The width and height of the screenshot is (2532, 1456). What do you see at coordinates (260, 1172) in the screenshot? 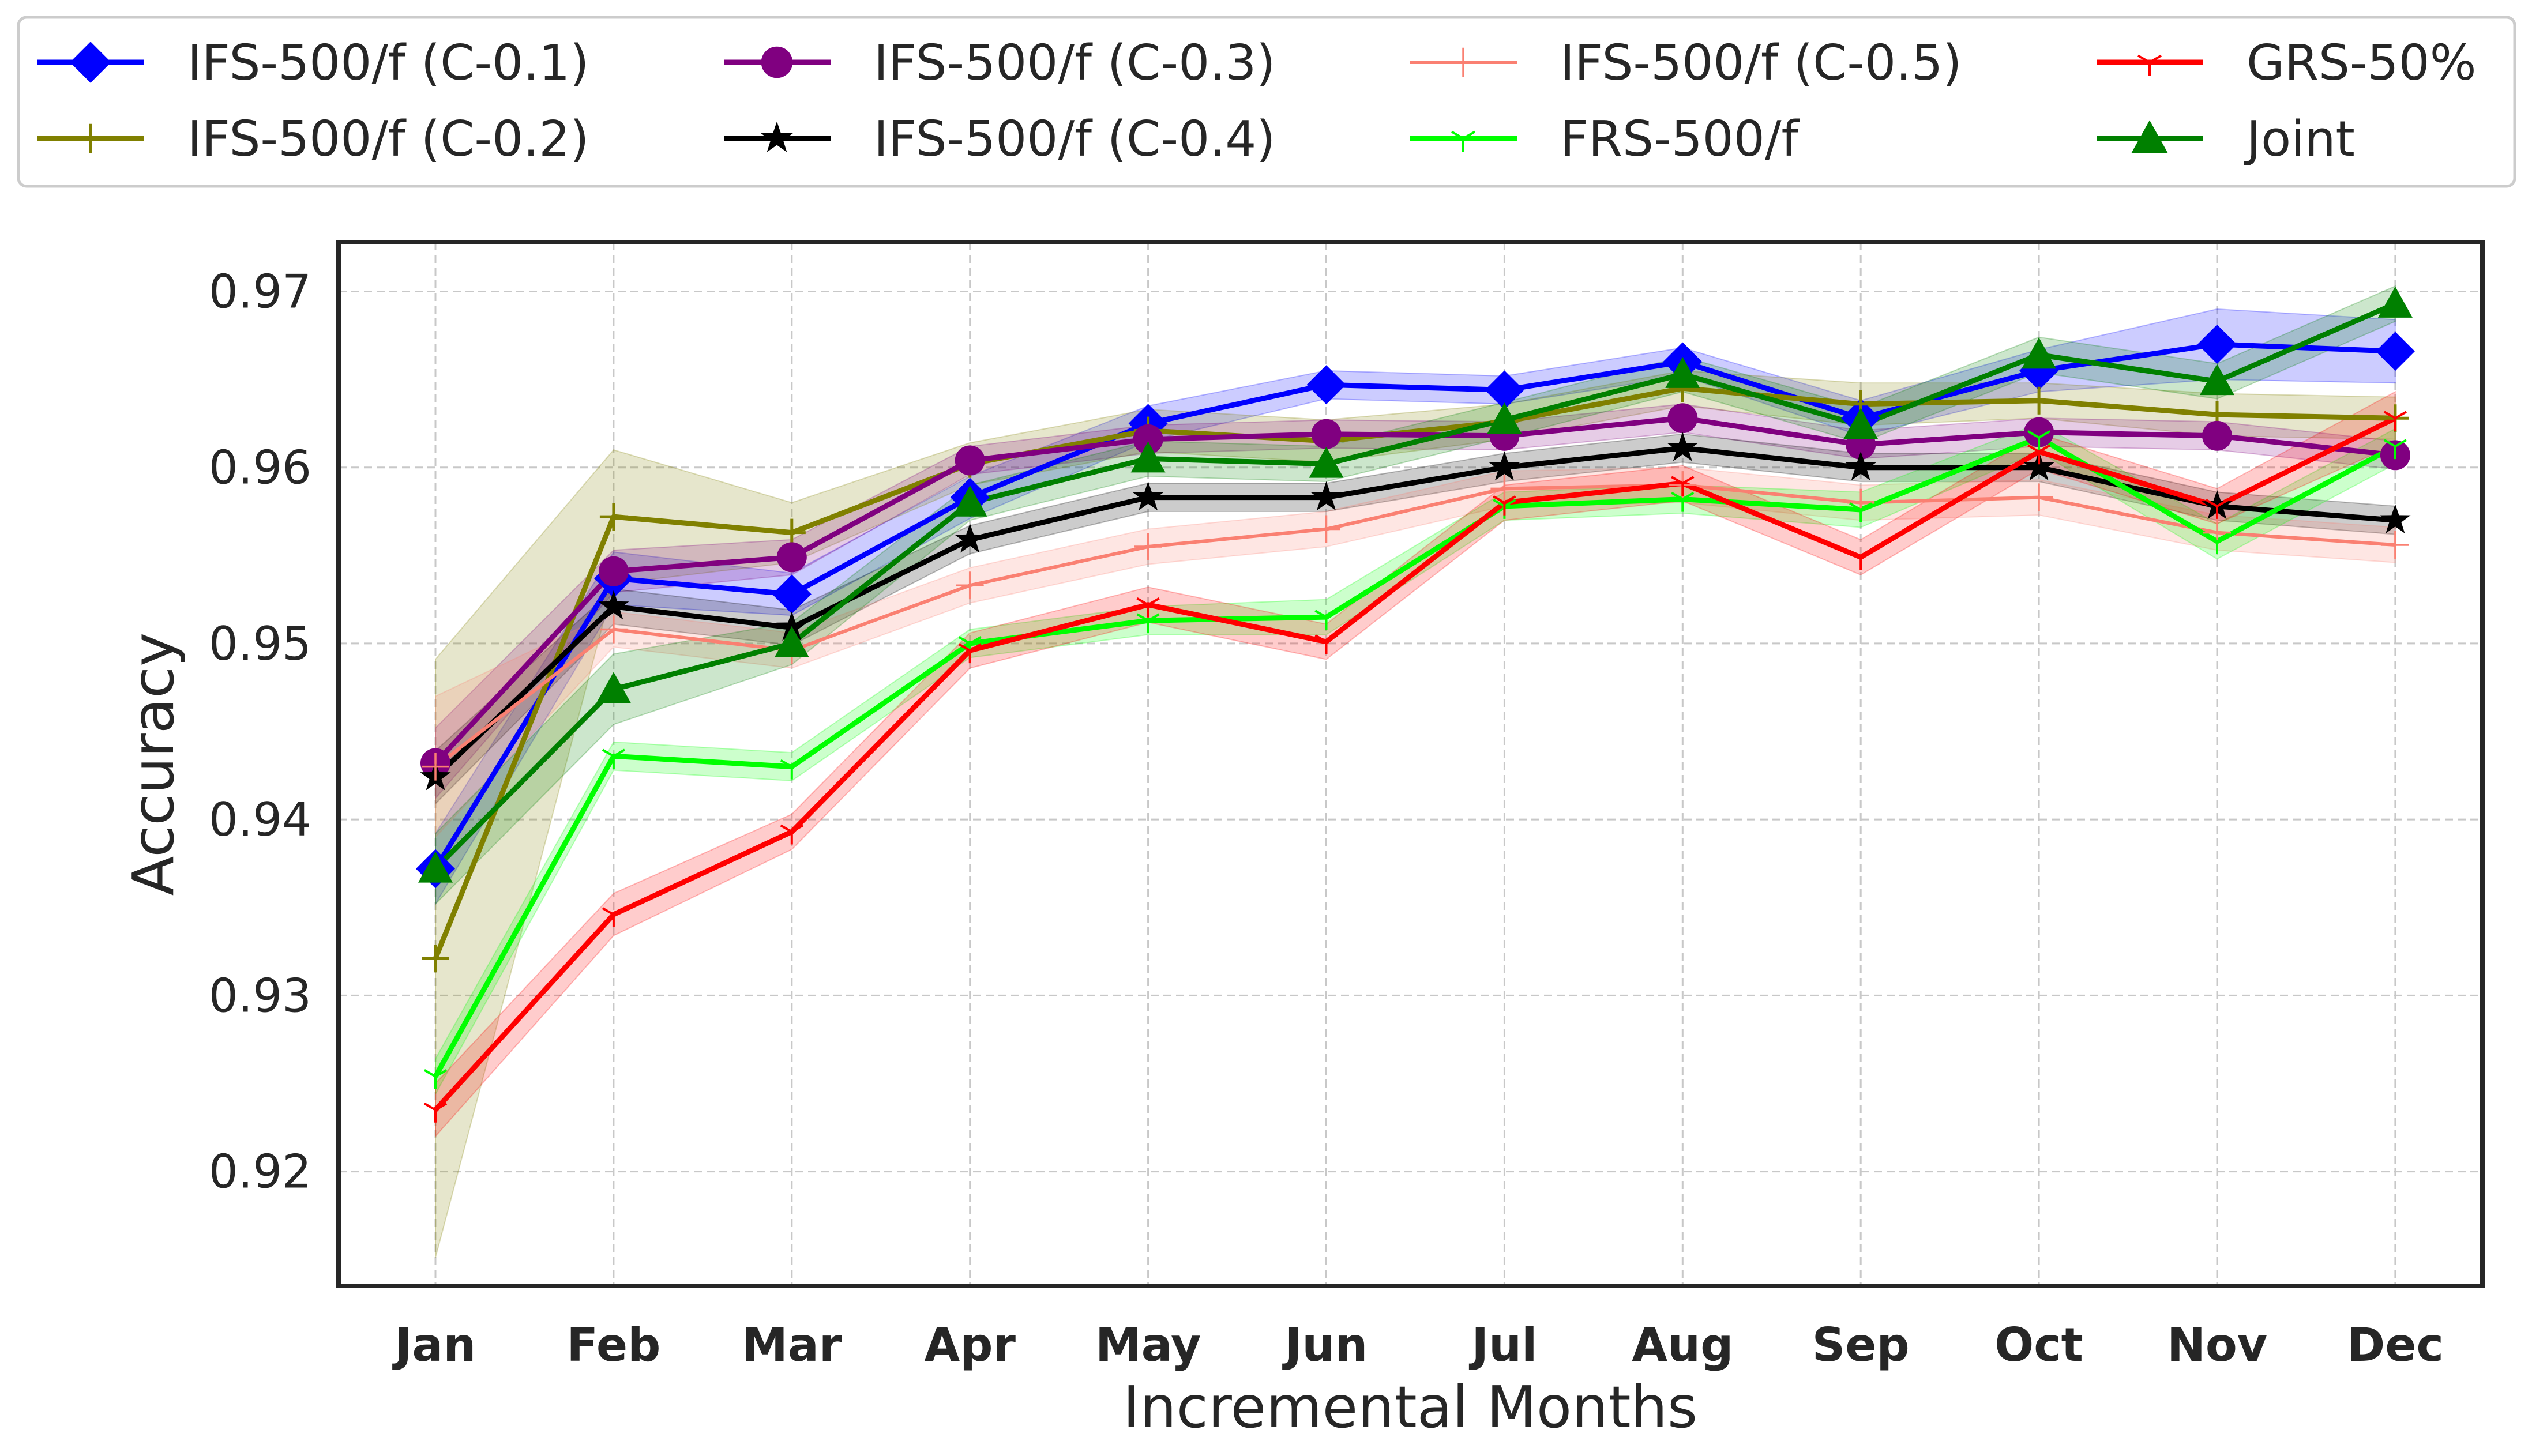
I see `y-tick-label: 0.92` at bounding box center [260, 1172].